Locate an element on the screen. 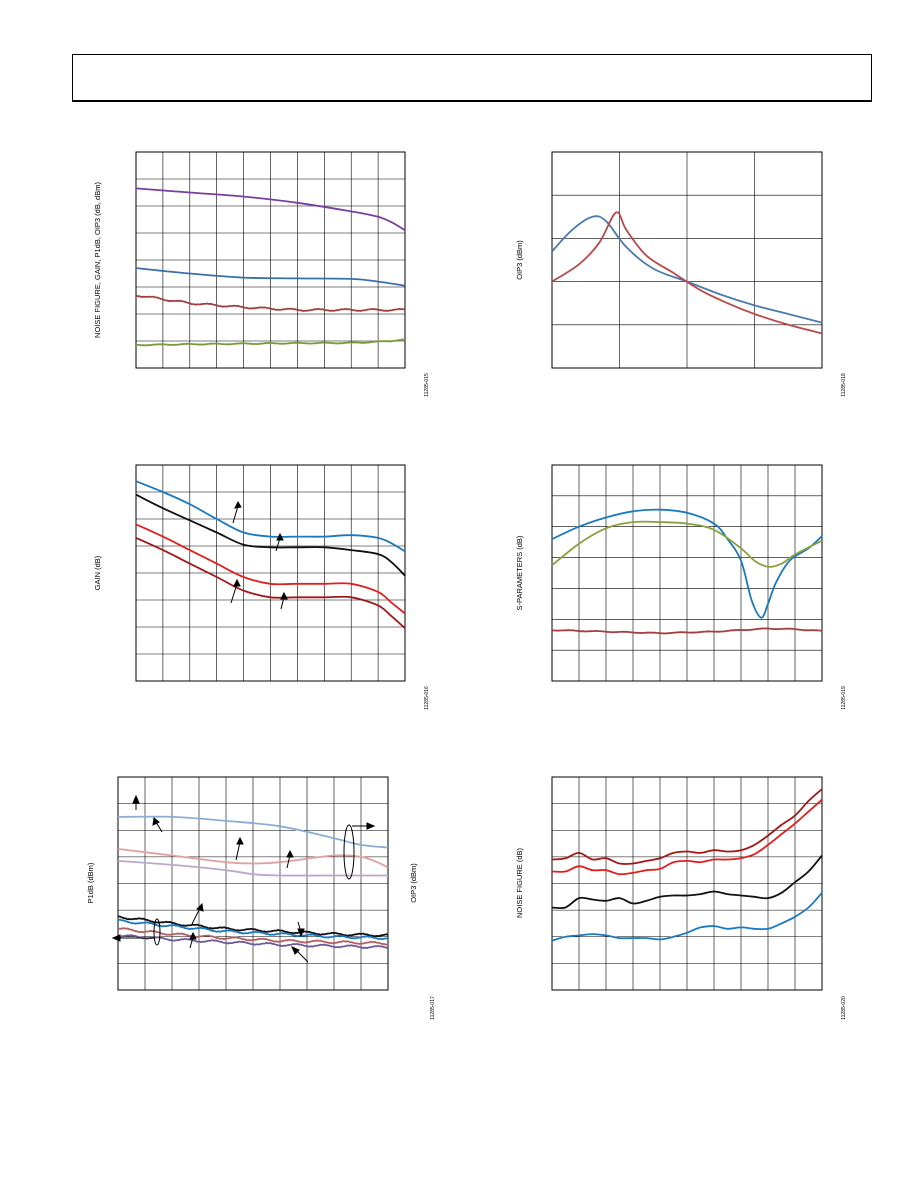  arrow-6-head is located at coordinates (156, 821).